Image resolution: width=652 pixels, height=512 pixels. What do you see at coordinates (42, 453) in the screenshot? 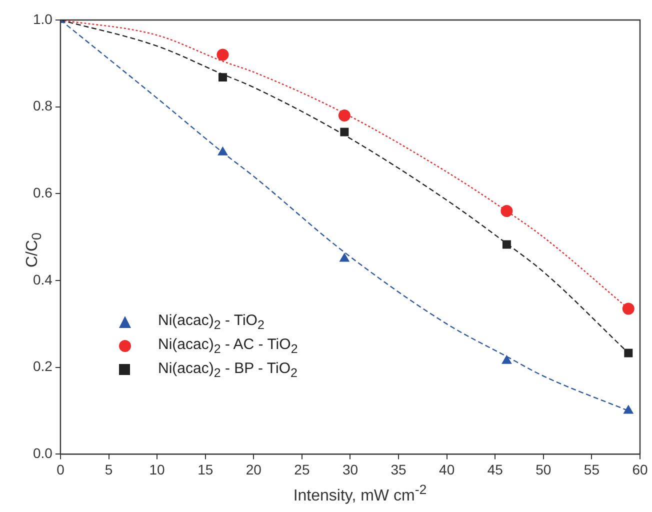
I see `y-tick-label: 0.0` at bounding box center [42, 453].